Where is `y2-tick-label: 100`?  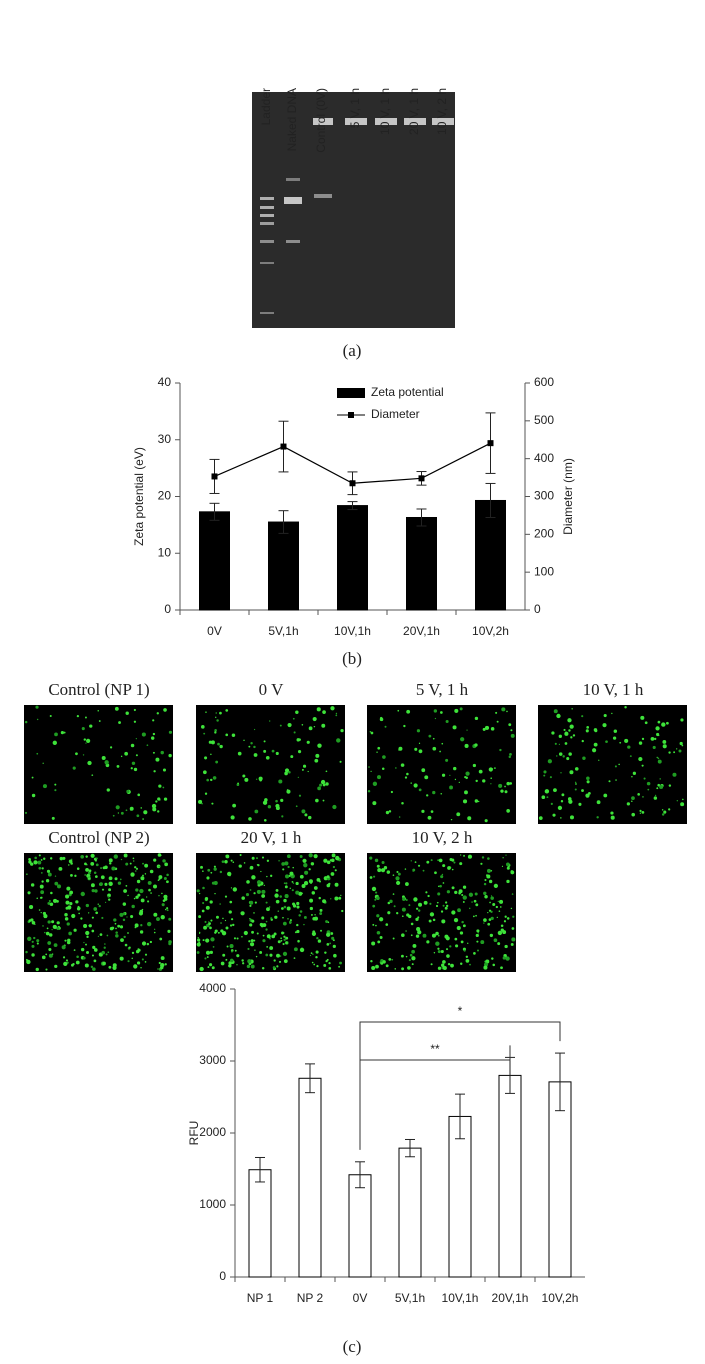
y2-tick-label: 100 is located at coordinates (544, 571).